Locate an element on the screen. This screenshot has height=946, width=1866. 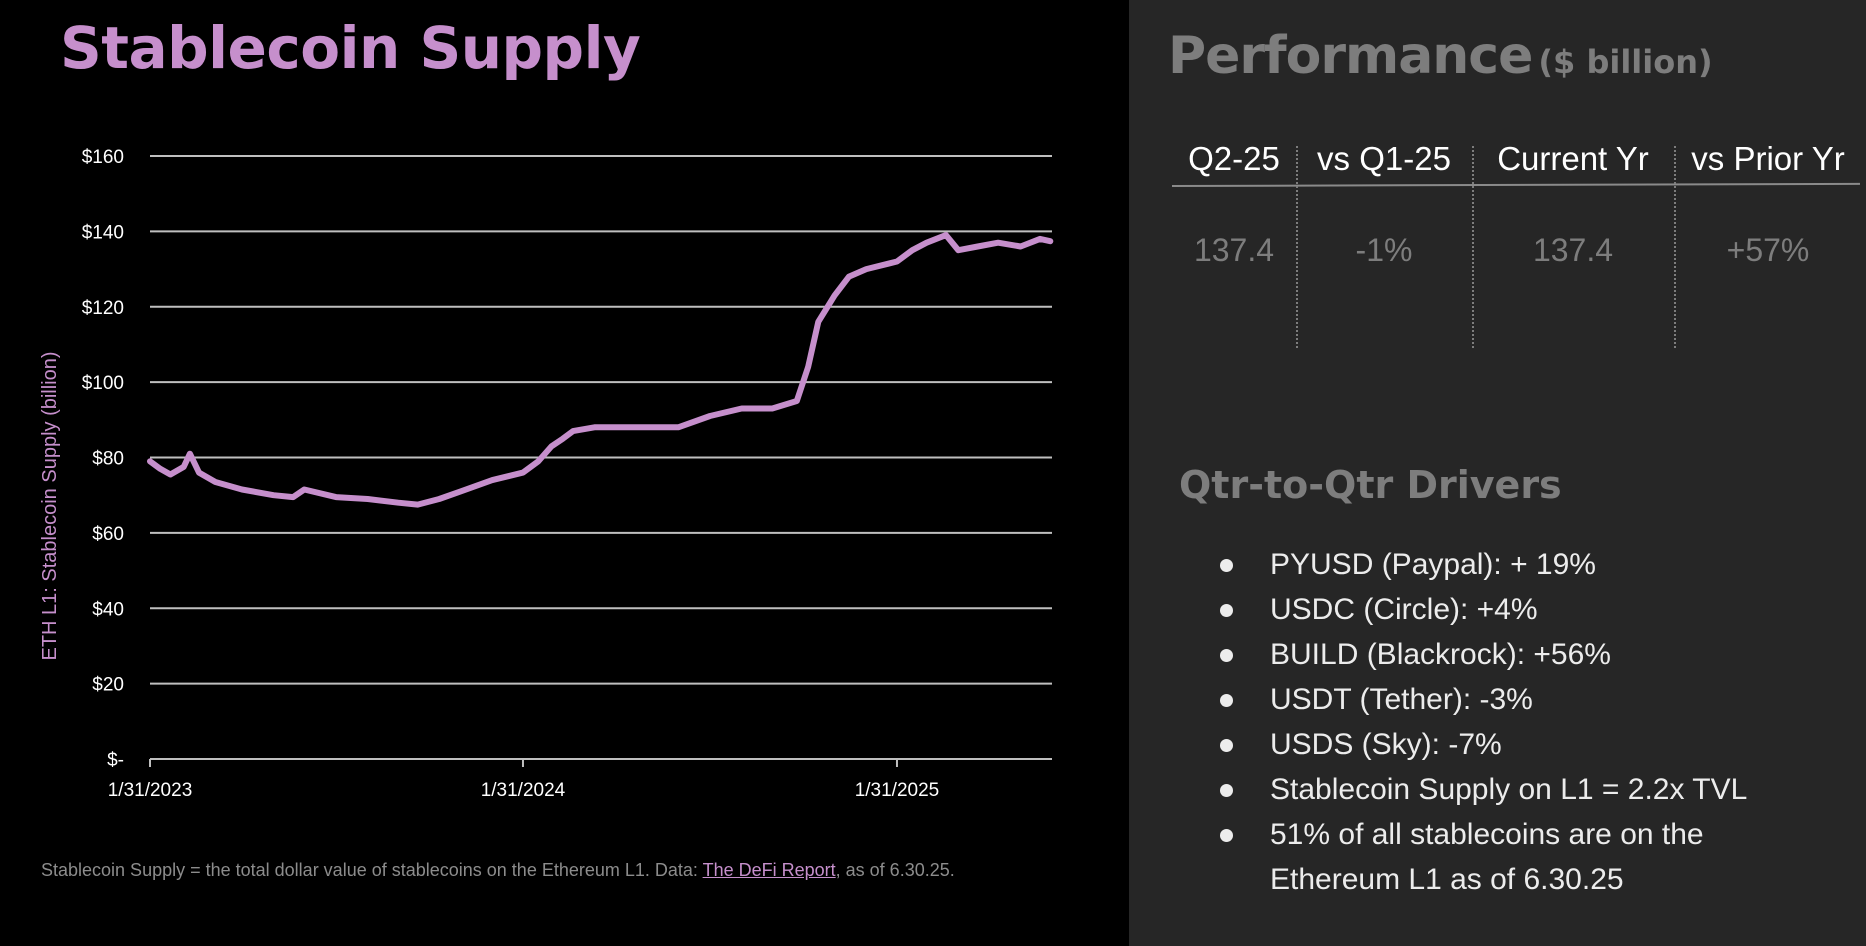
svg-text: $140 is located at coordinates (103, 232).